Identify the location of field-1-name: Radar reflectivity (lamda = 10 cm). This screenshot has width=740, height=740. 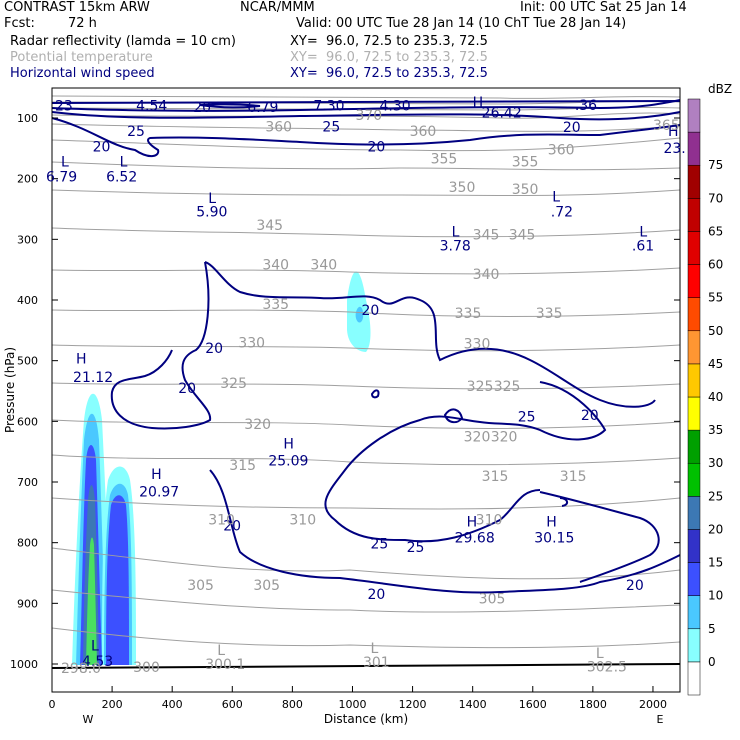
(123, 41).